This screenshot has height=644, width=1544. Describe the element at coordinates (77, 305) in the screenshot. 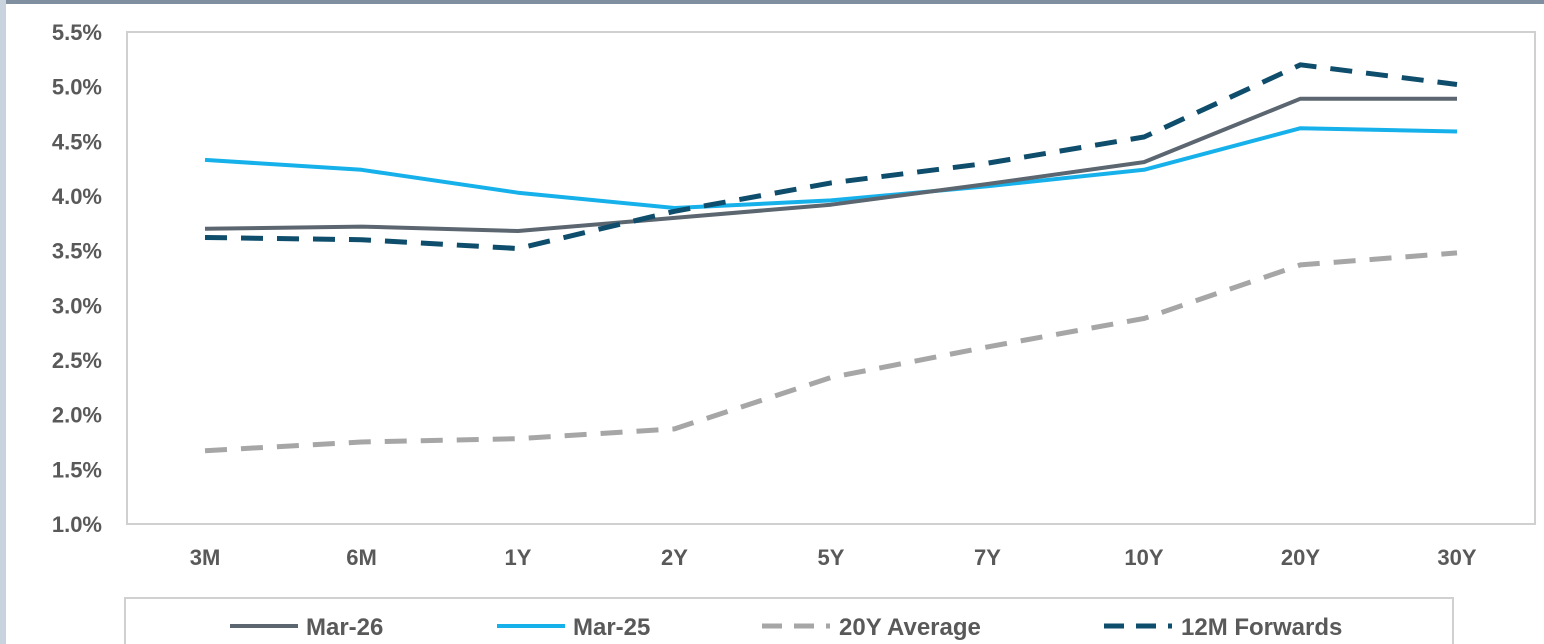

I see `y-tick-label: 3.0%` at that location.